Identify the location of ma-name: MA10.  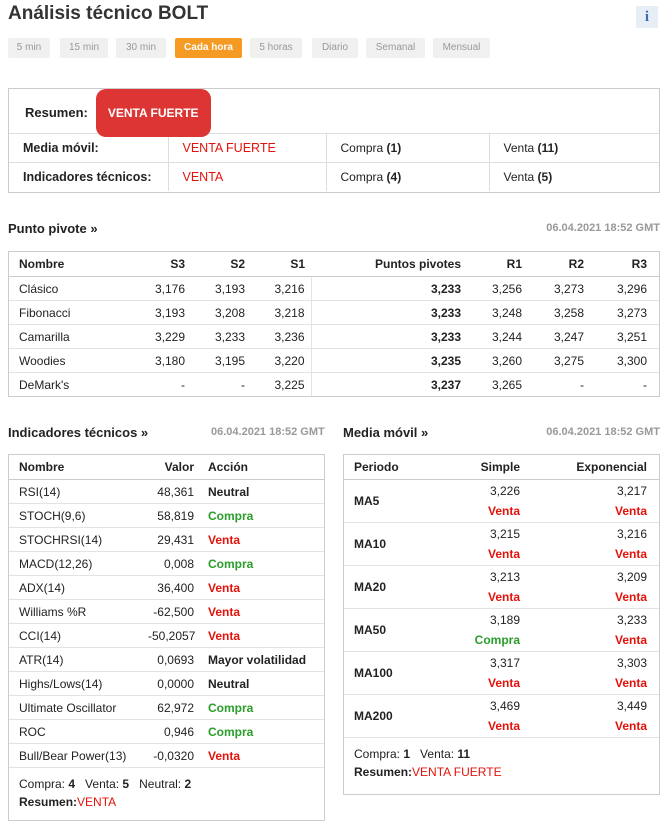
(393, 544).